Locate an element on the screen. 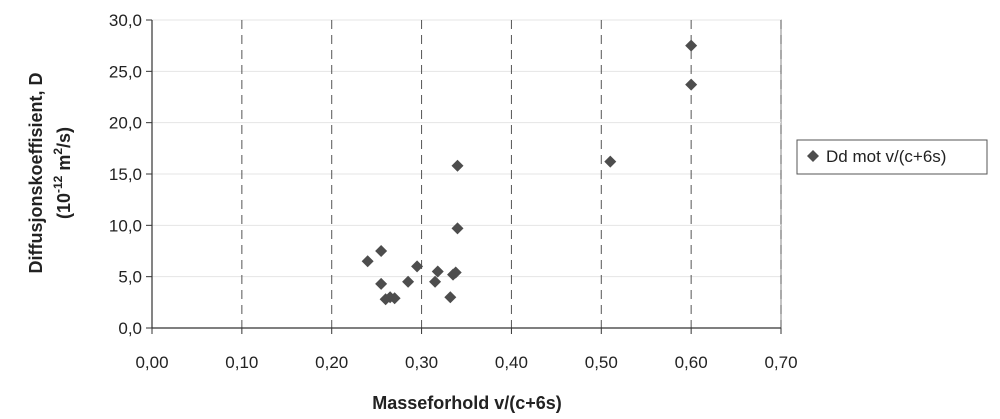  legend: Dd mot v/(c+6s) is located at coordinates (892, 157).